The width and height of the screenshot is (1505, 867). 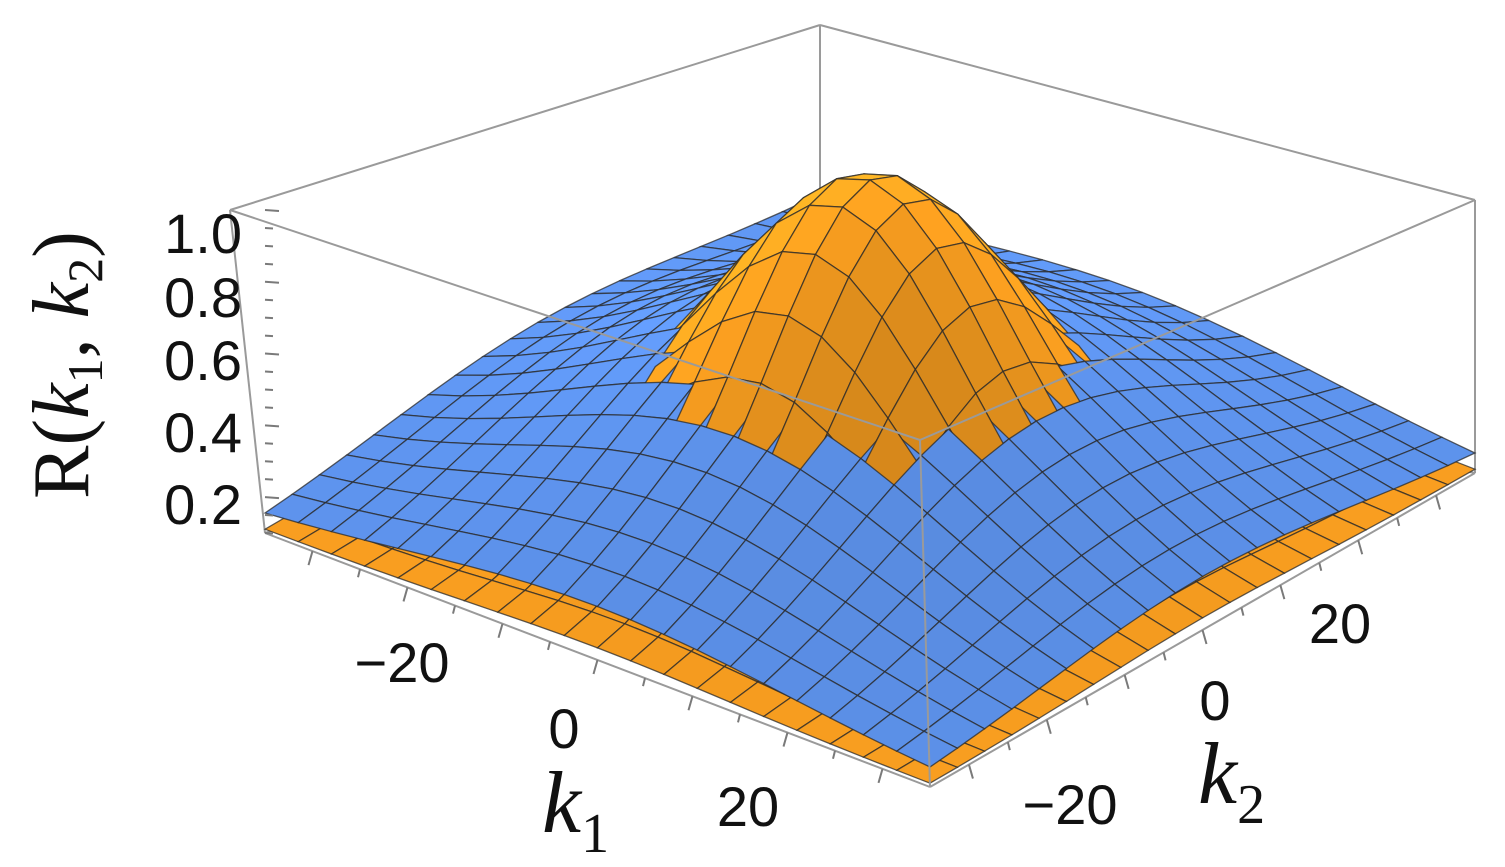 I want to click on y-tick-label: 20, so click(x=1340, y=623).